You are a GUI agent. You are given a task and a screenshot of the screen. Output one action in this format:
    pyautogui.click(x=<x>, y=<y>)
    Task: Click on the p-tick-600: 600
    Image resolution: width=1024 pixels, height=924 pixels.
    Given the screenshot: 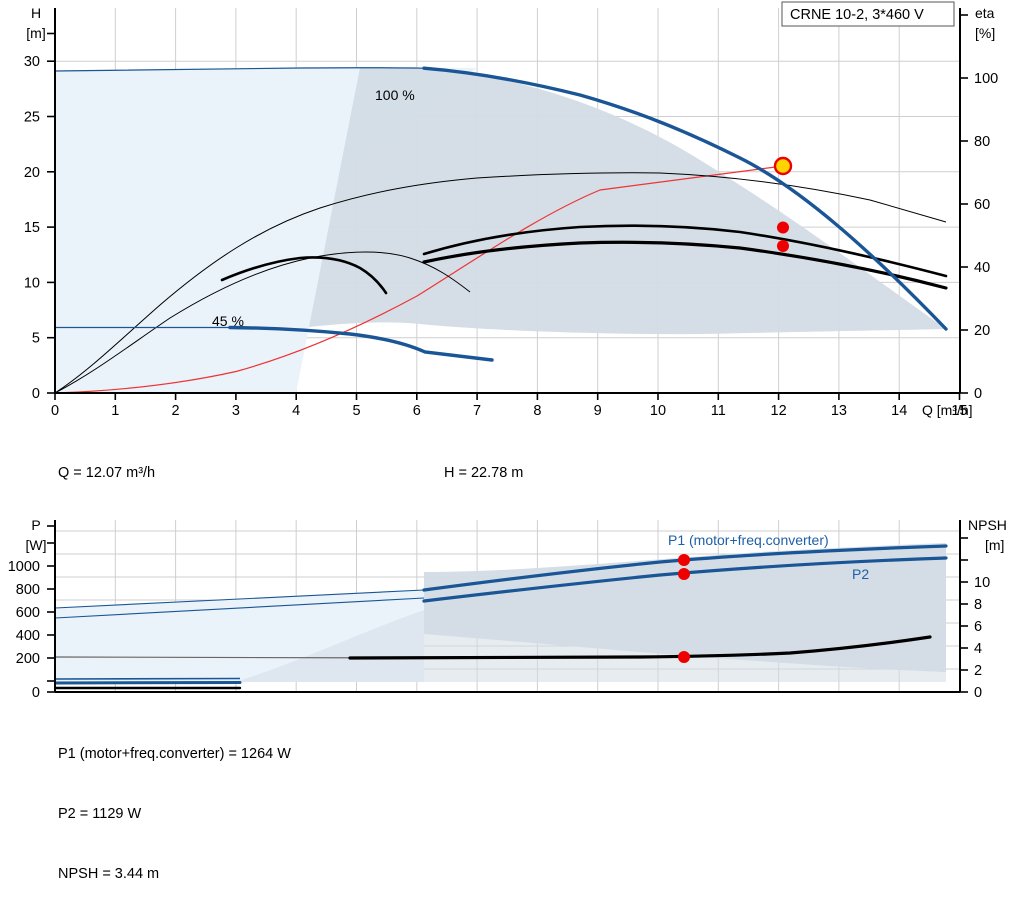 What is the action you would take?
    pyautogui.click(x=28, y=613)
    